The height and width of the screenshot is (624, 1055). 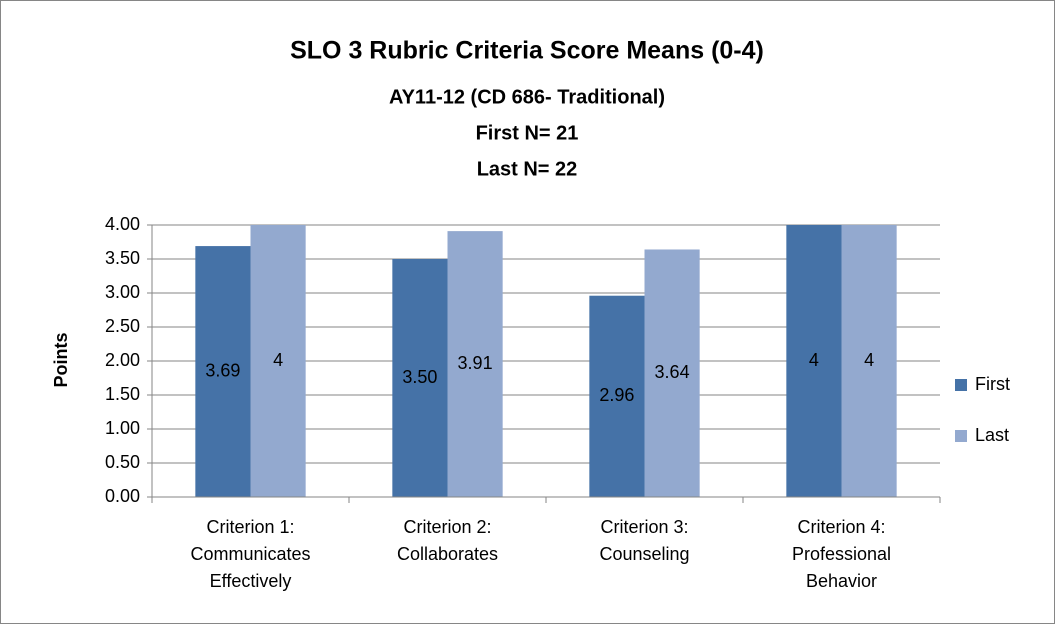 I want to click on chart-subtitle: AY11-12 (CD 686- Traditional), so click(x=527, y=97).